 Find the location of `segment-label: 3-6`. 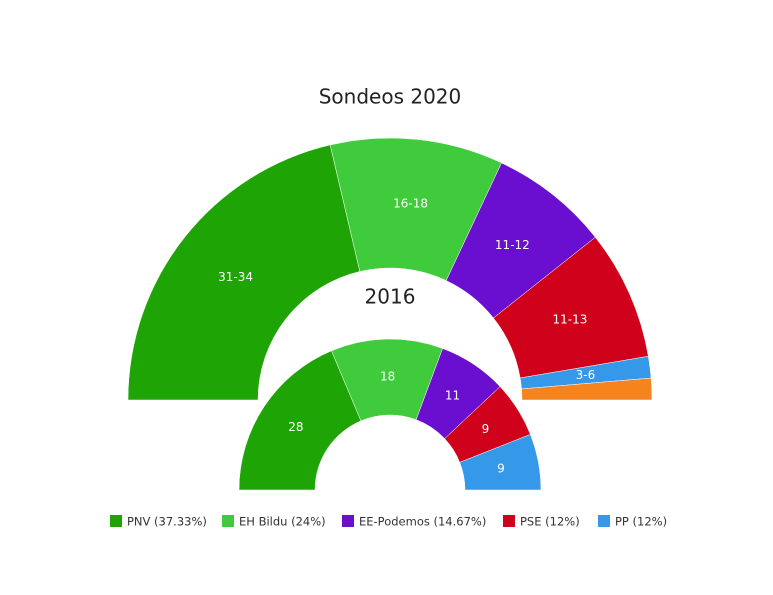

segment-label: 3-6 is located at coordinates (586, 375).